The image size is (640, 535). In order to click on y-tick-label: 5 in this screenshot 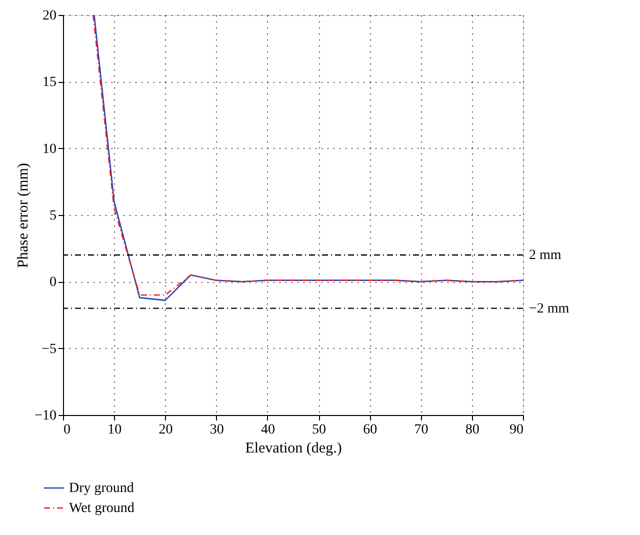, I will do `click(53, 216)`.